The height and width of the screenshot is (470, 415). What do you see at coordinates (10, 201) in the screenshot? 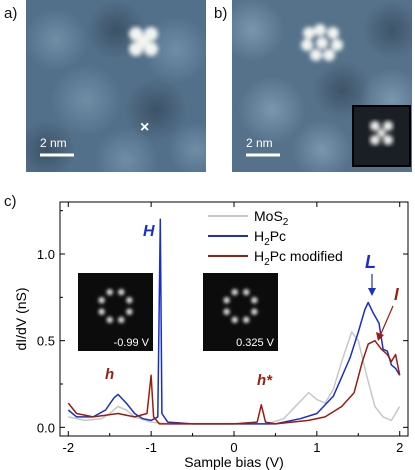
I see `panel-c-label: c)` at bounding box center [10, 201].